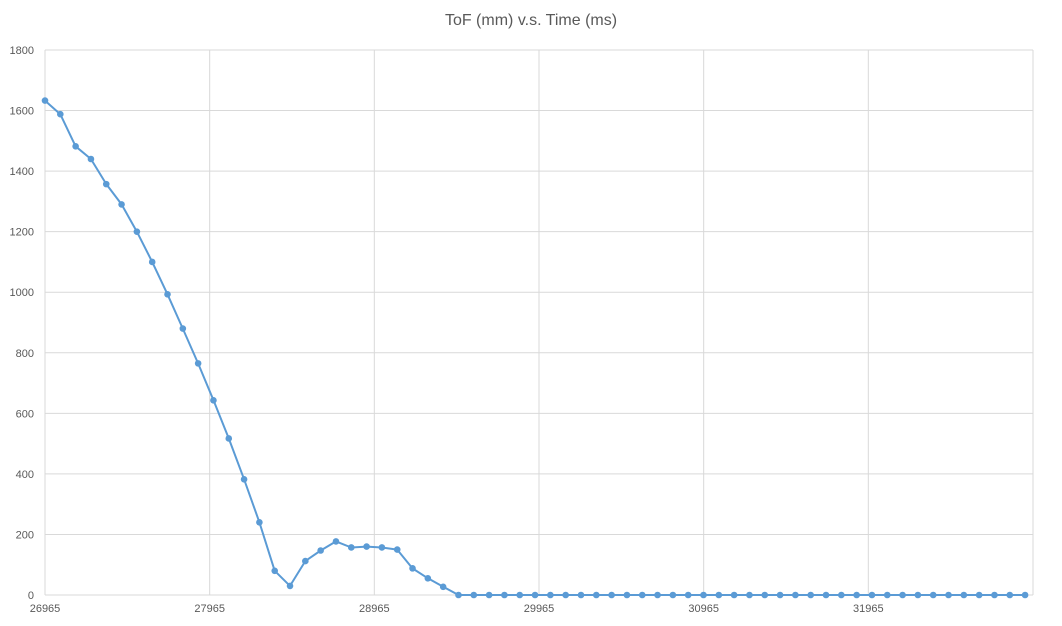 This screenshot has width=1062, height=626. Describe the element at coordinates (22, 112) in the screenshot. I see `y-tick-label: 1600` at that location.